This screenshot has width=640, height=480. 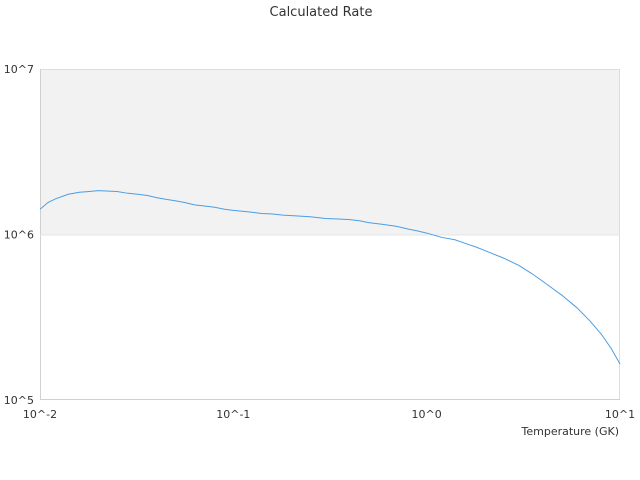 I want to click on chart-title: Calculated Rate, so click(x=321, y=12).